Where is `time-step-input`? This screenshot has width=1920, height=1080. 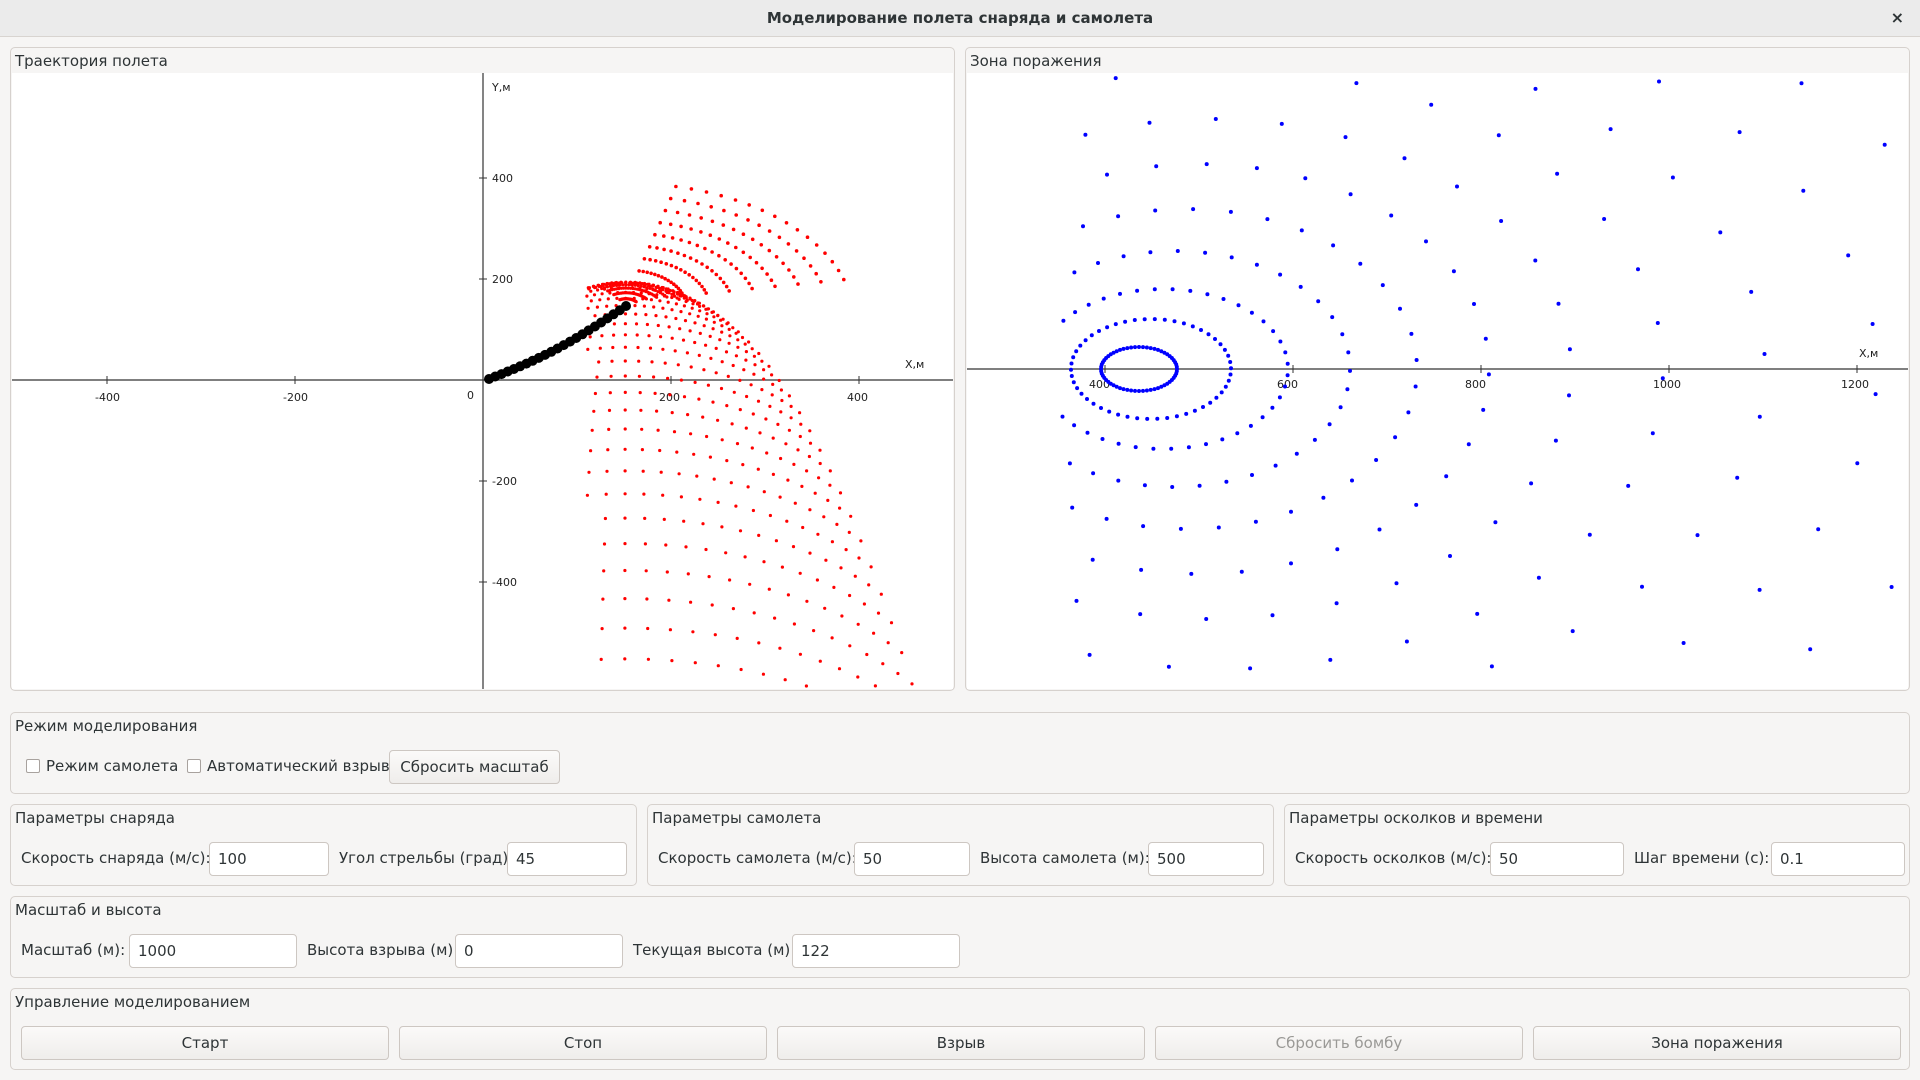
time-step-input is located at coordinates (1838, 859).